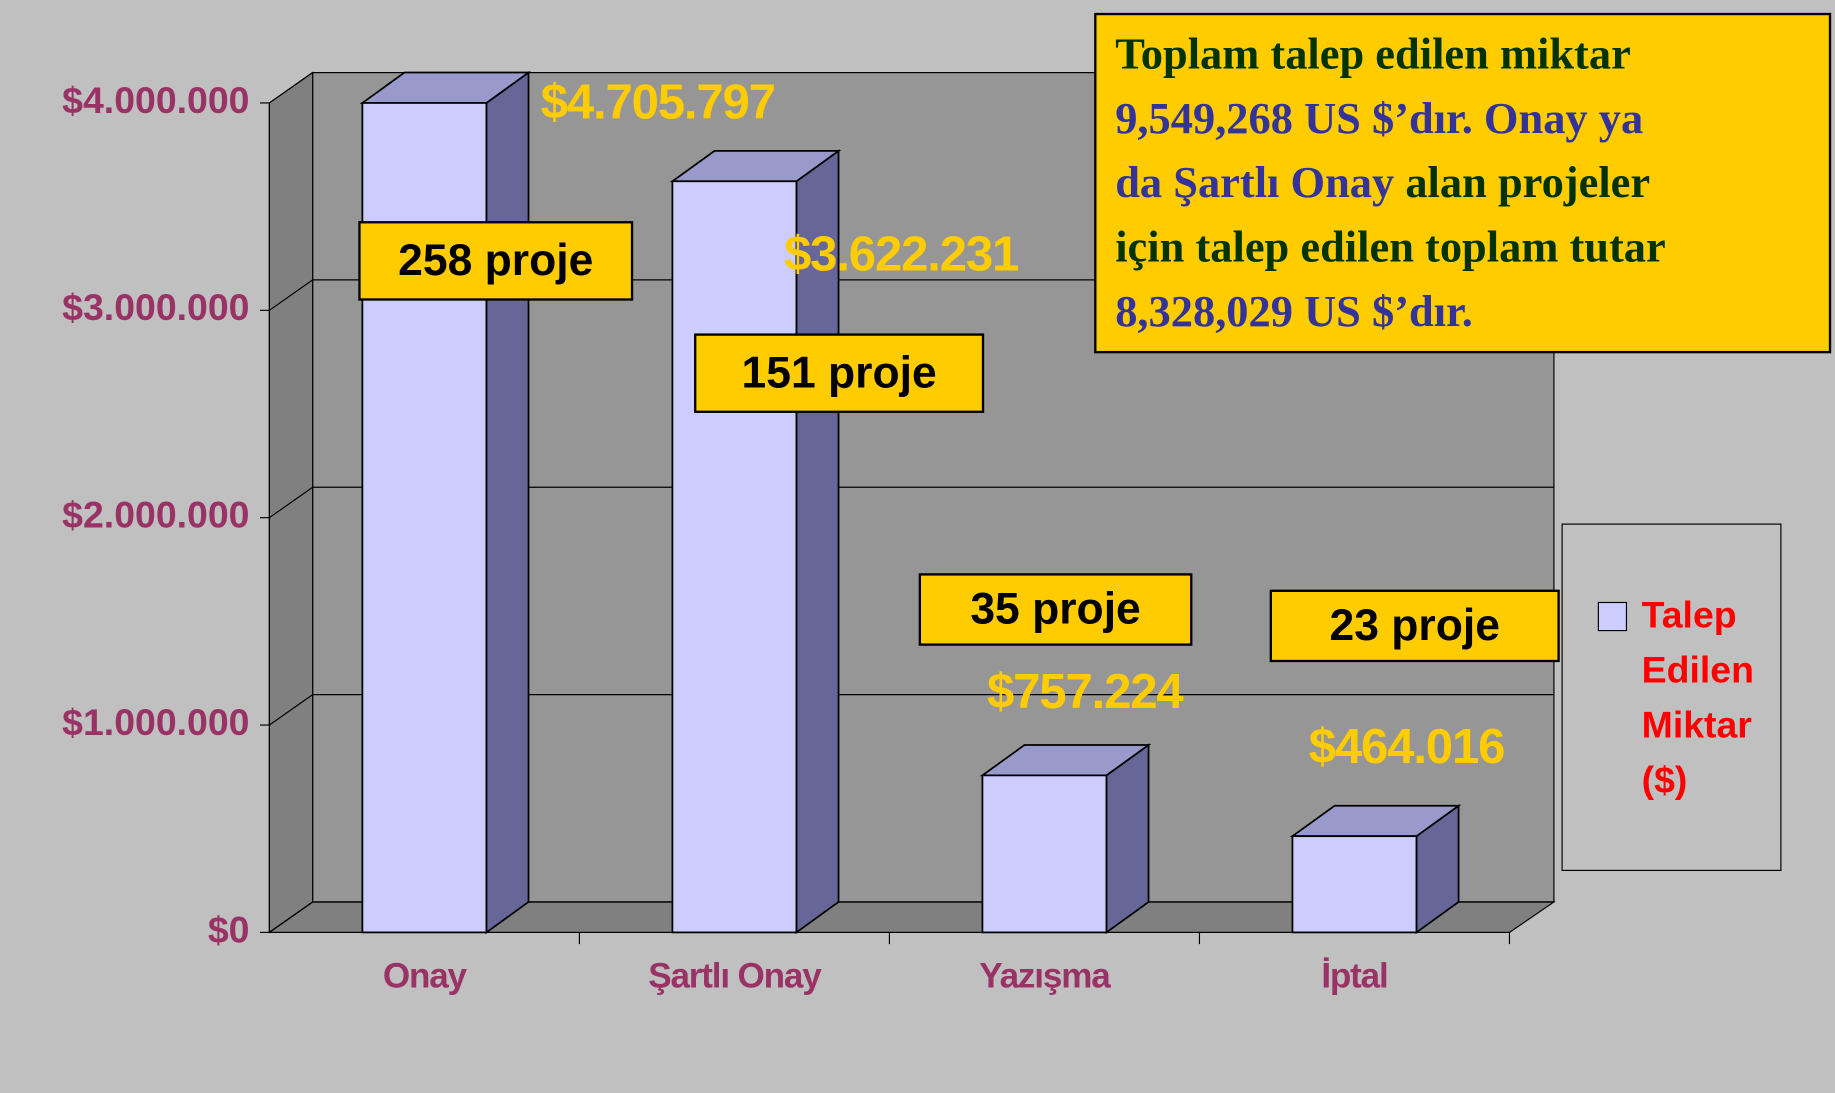 This screenshot has width=1835, height=1093. I want to click on note-line: Toplam talep edilen miktar, so click(1373, 54).